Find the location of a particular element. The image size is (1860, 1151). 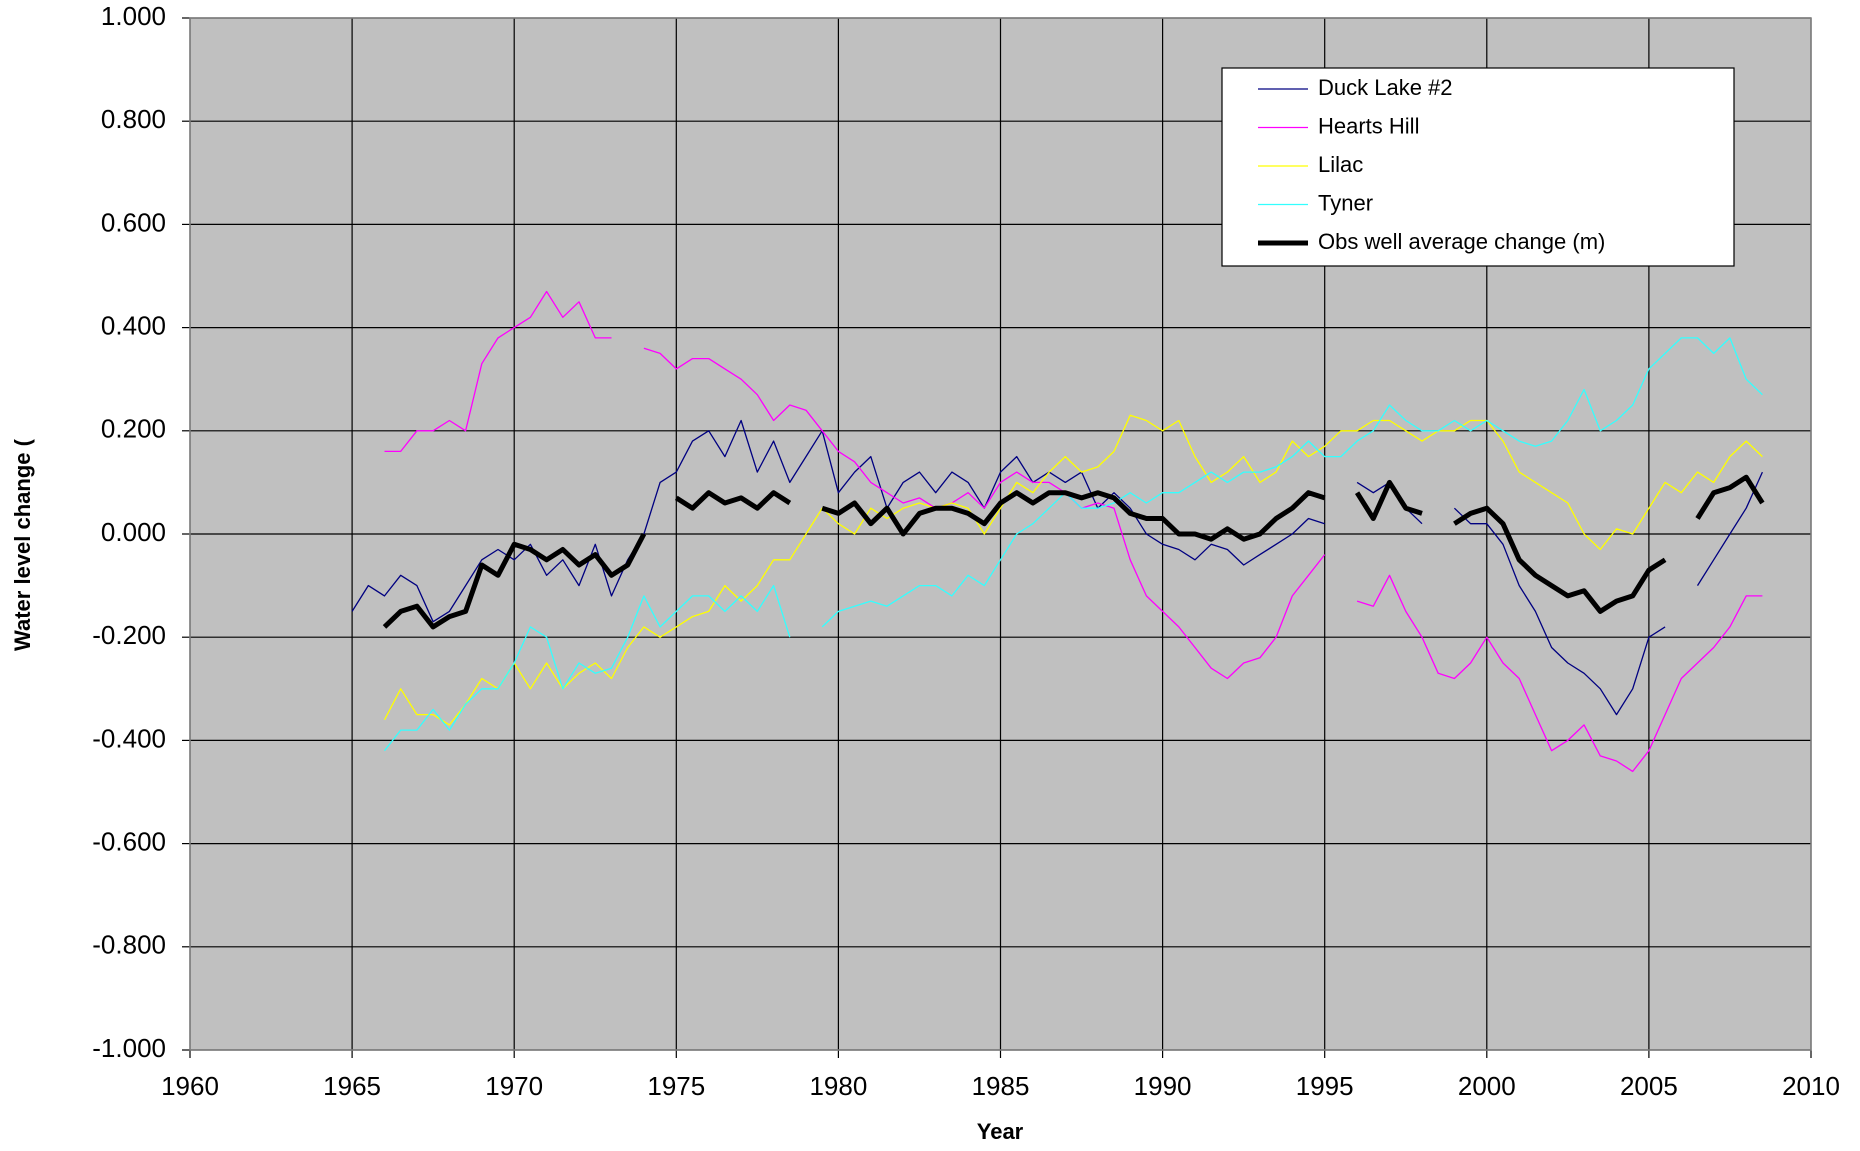

y-tick-label: 0.000 is located at coordinates (133, 532).